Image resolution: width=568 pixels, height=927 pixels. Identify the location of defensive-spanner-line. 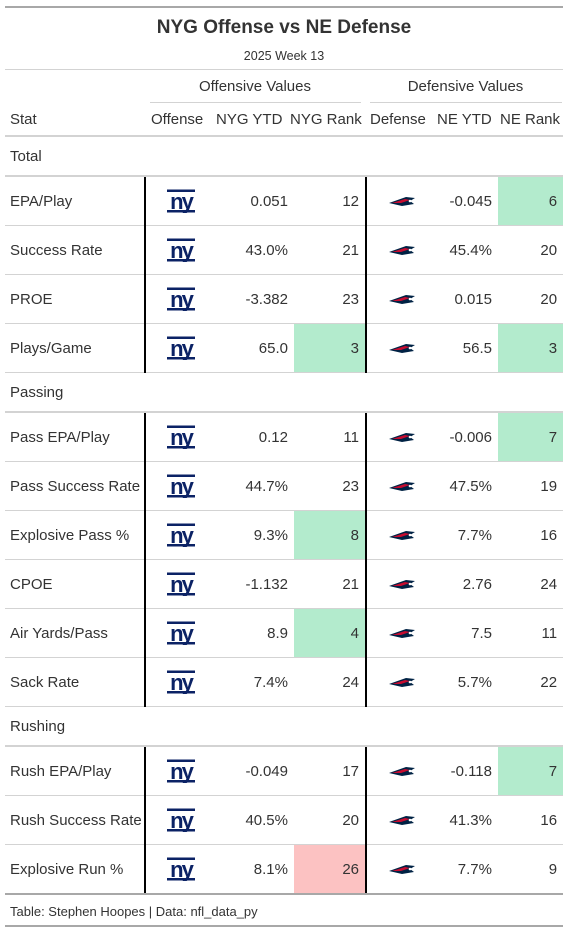
(466, 102).